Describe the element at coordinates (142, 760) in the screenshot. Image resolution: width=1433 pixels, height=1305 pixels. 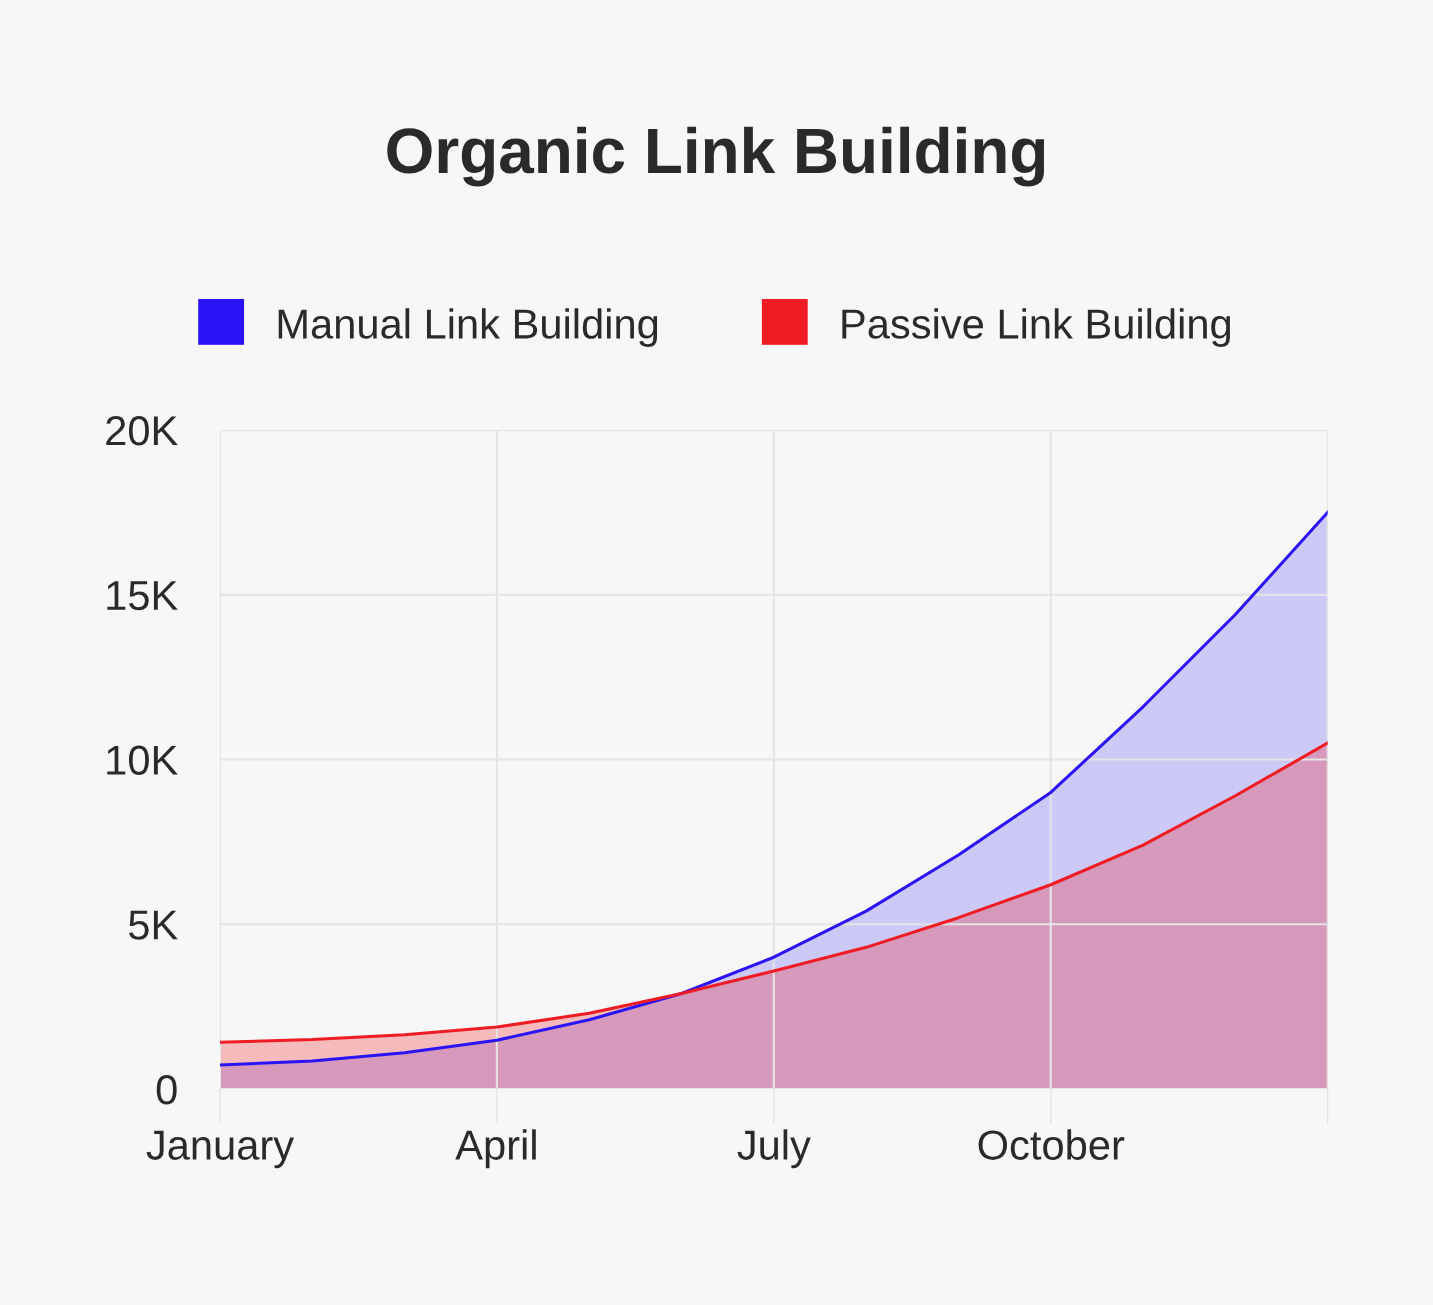
I see `y-tick-label: 10K` at that location.